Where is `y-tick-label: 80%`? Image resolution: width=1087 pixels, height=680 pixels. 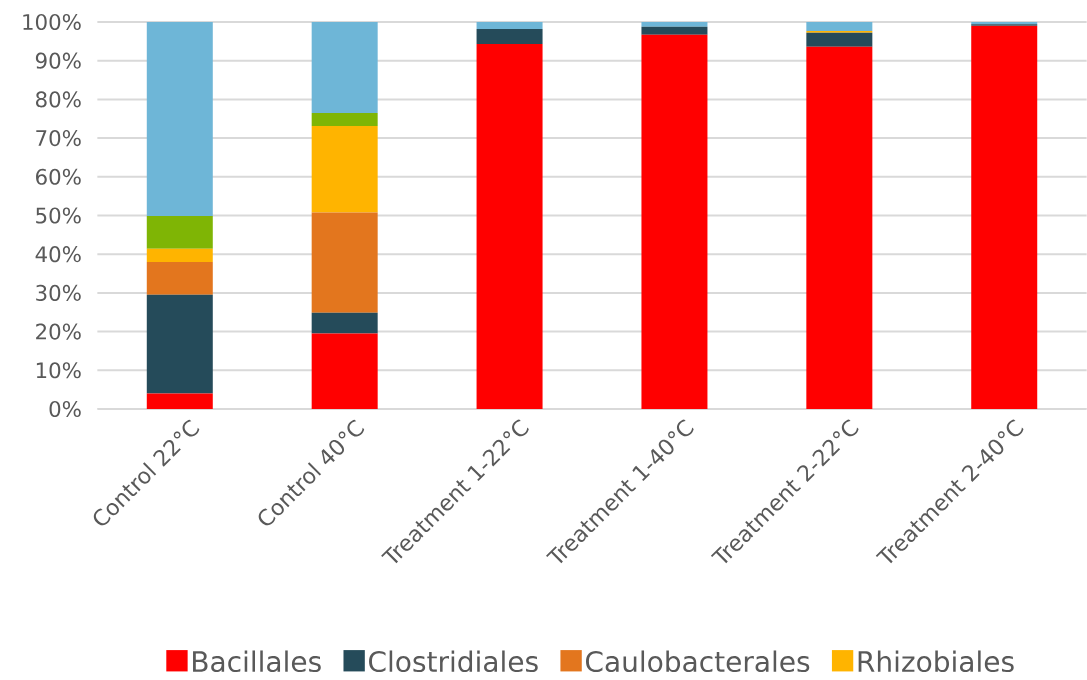
y-tick-label: 80% is located at coordinates (58, 99).